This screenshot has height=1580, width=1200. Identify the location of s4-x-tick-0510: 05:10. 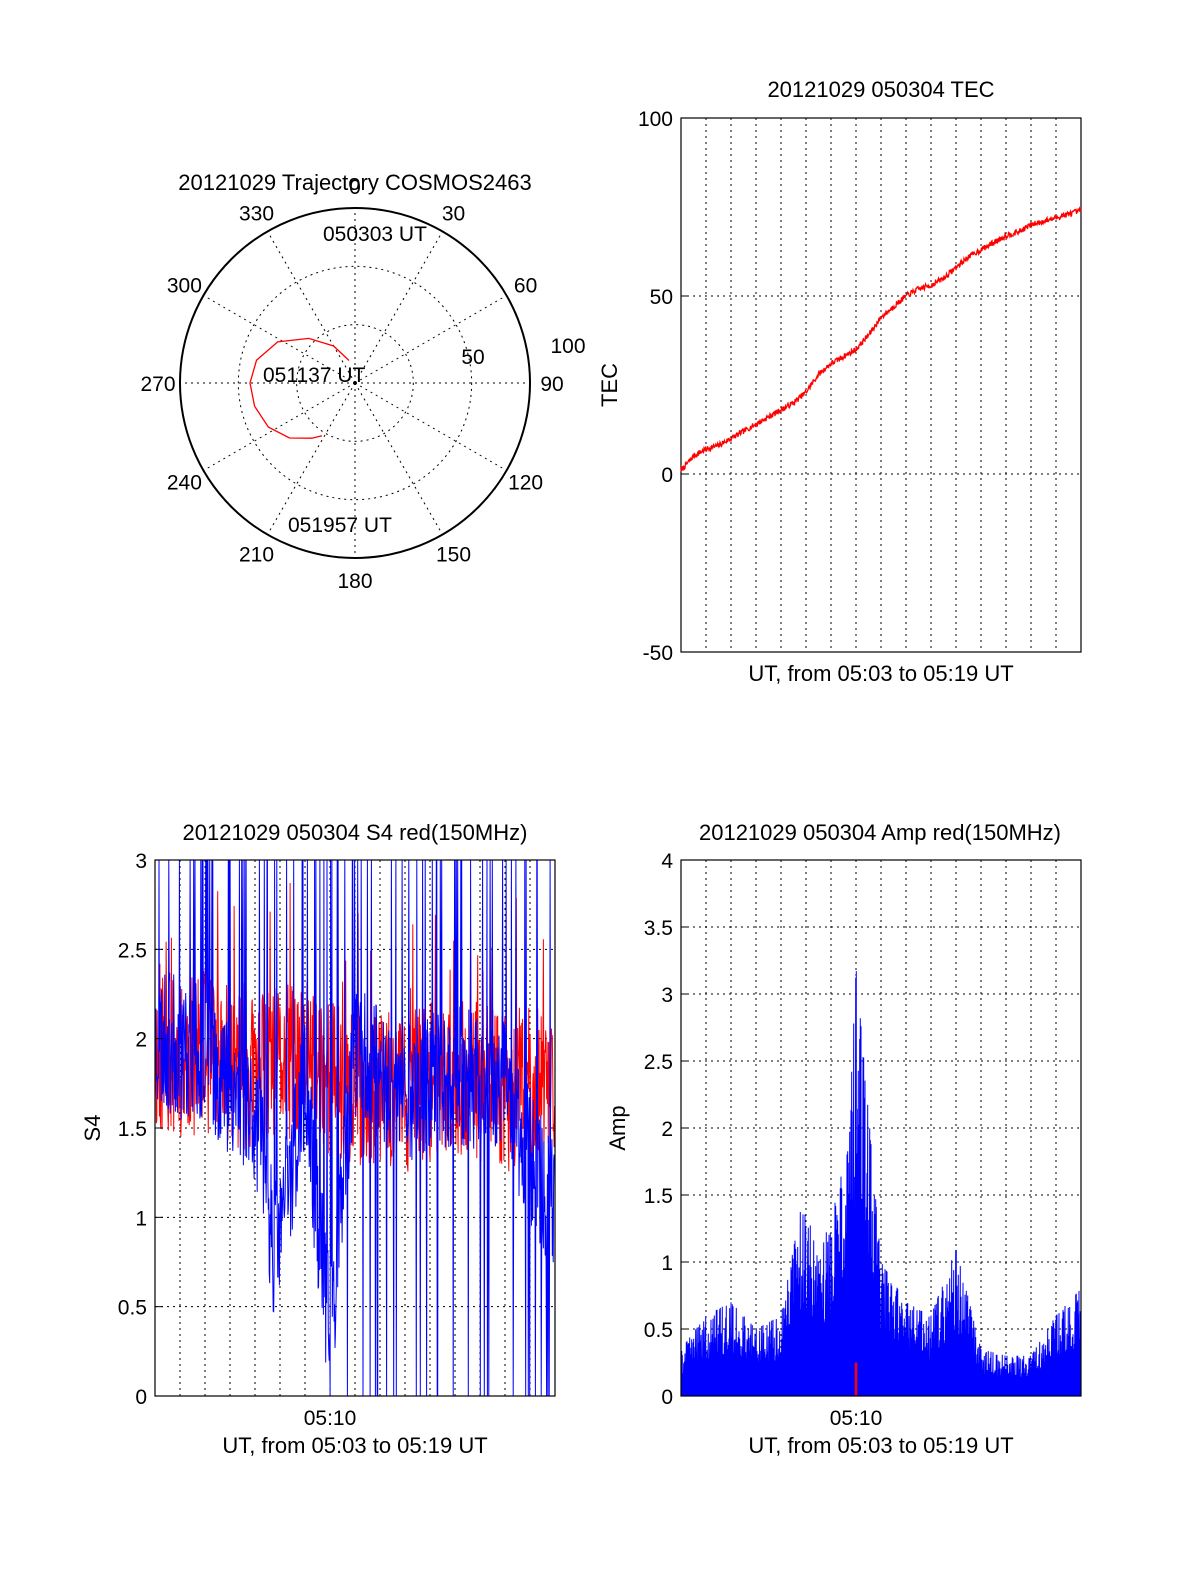
(330, 1418).